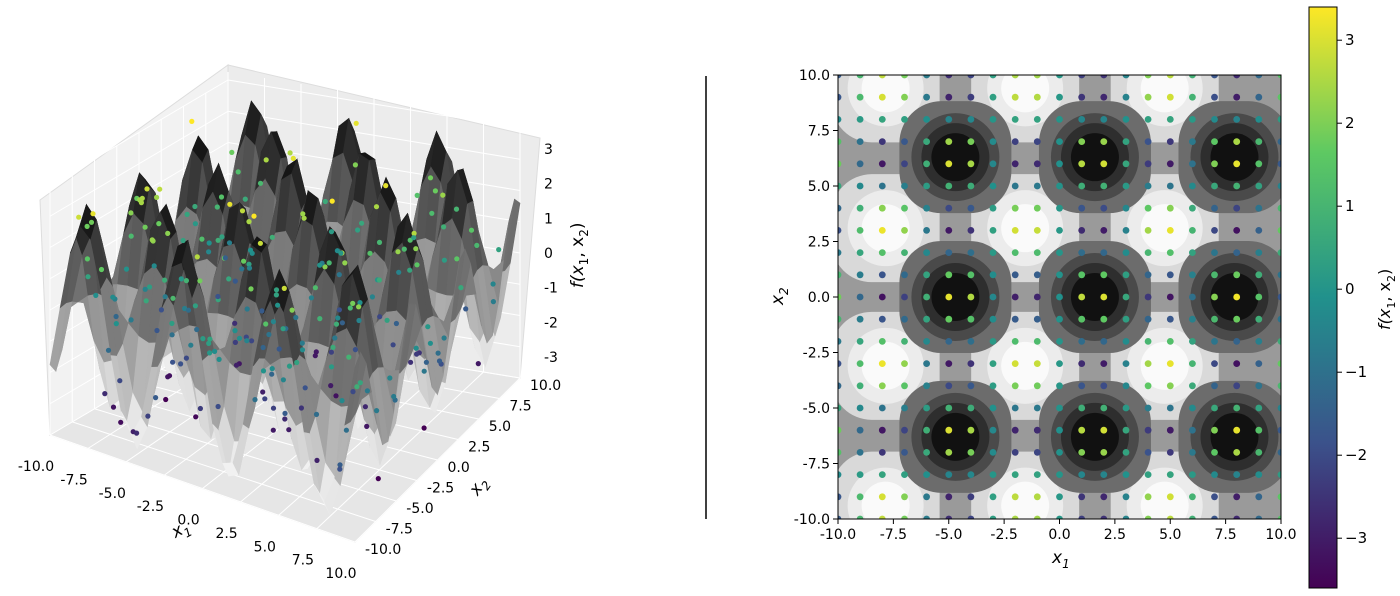  What do you see at coordinates (1356, 538) in the screenshot?
I see `colorbar-tick-label: −3` at bounding box center [1356, 538].